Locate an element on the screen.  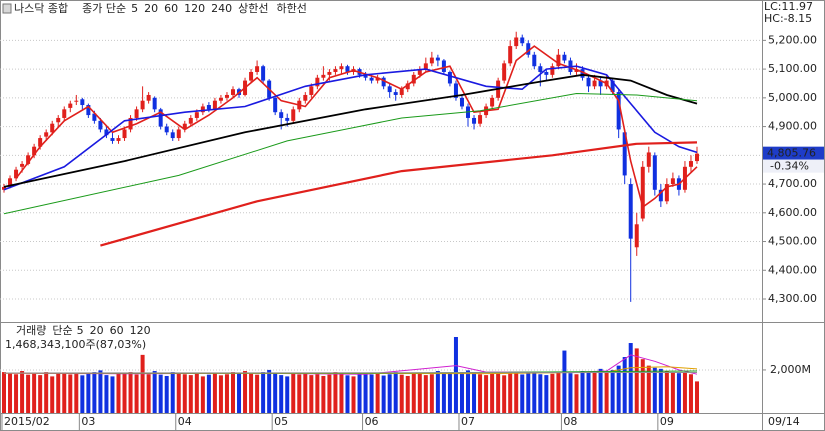
current-price-box is located at coordinates (793, 153).